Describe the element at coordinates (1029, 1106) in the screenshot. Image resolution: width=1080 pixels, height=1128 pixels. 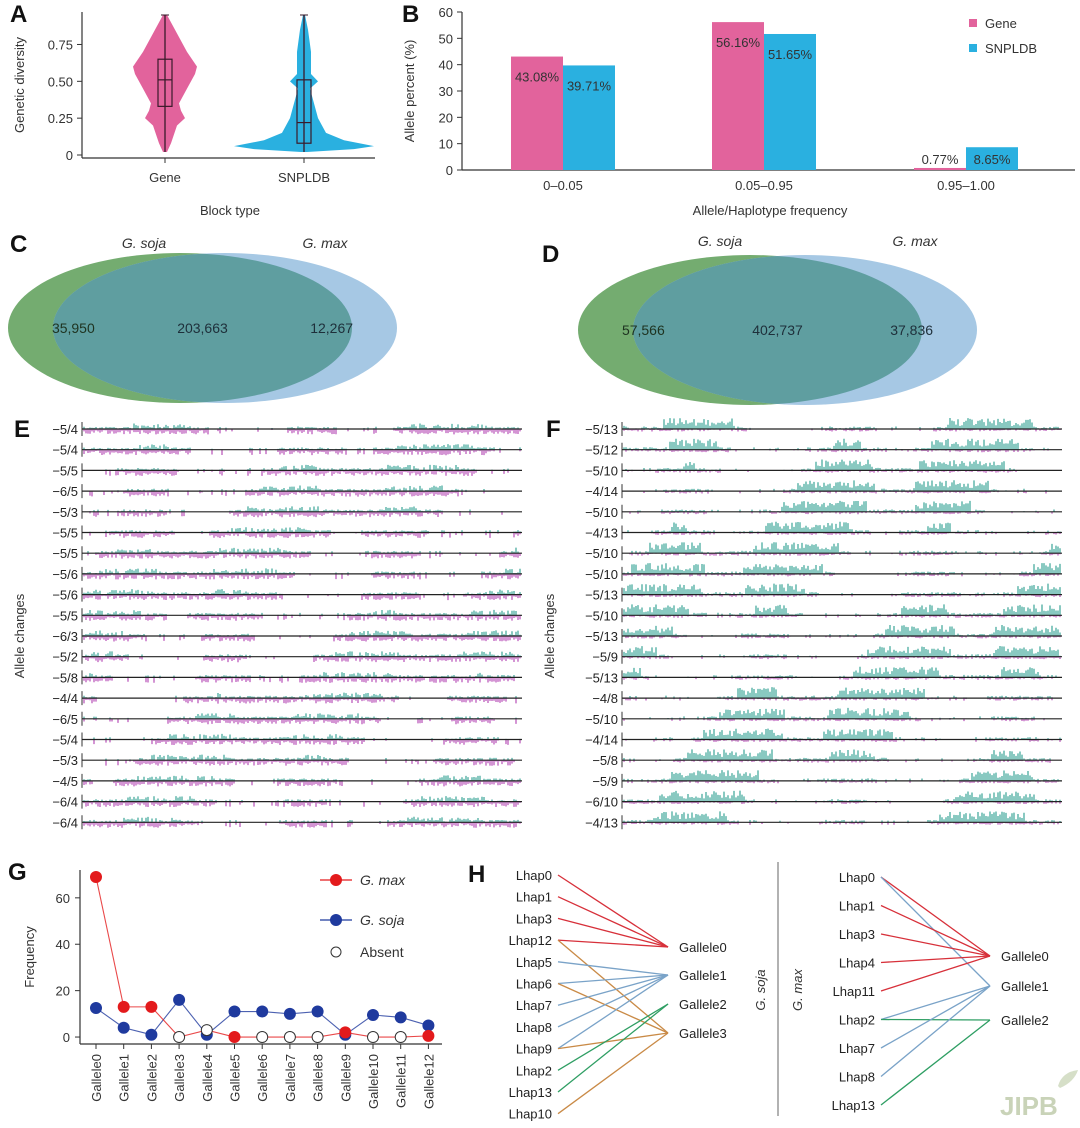
I see `jipb-watermark: JIPB` at that location.